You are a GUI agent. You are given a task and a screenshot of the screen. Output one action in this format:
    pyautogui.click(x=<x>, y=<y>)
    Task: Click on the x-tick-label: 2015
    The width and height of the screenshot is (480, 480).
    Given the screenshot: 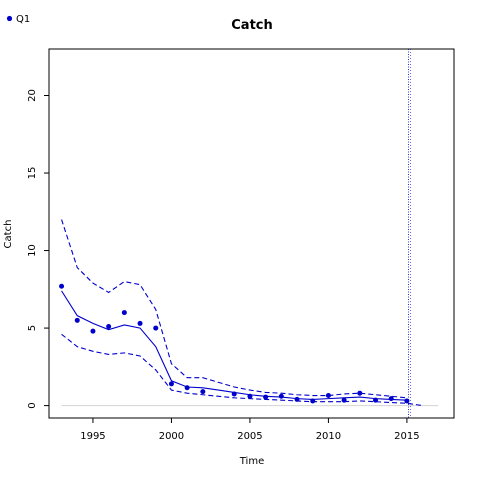 What is the action you would take?
    pyautogui.click(x=406, y=436)
    